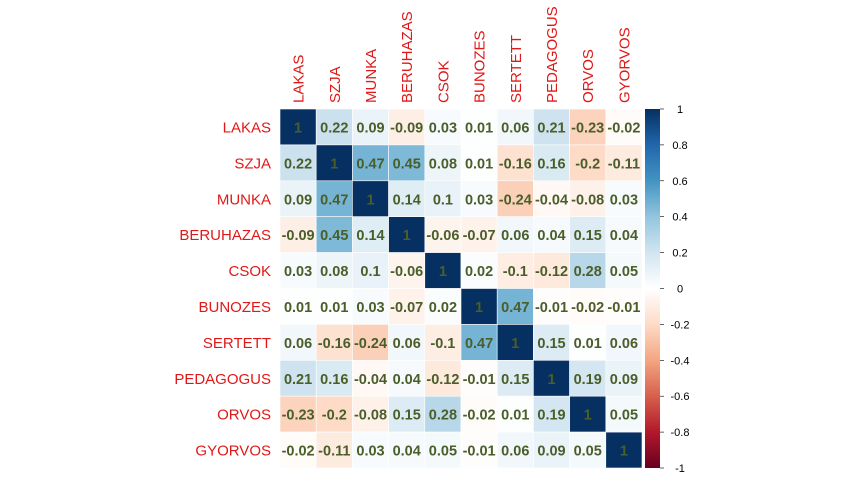  I want to click on cell-value-szja-bunozes: 0.01, so click(479, 164).